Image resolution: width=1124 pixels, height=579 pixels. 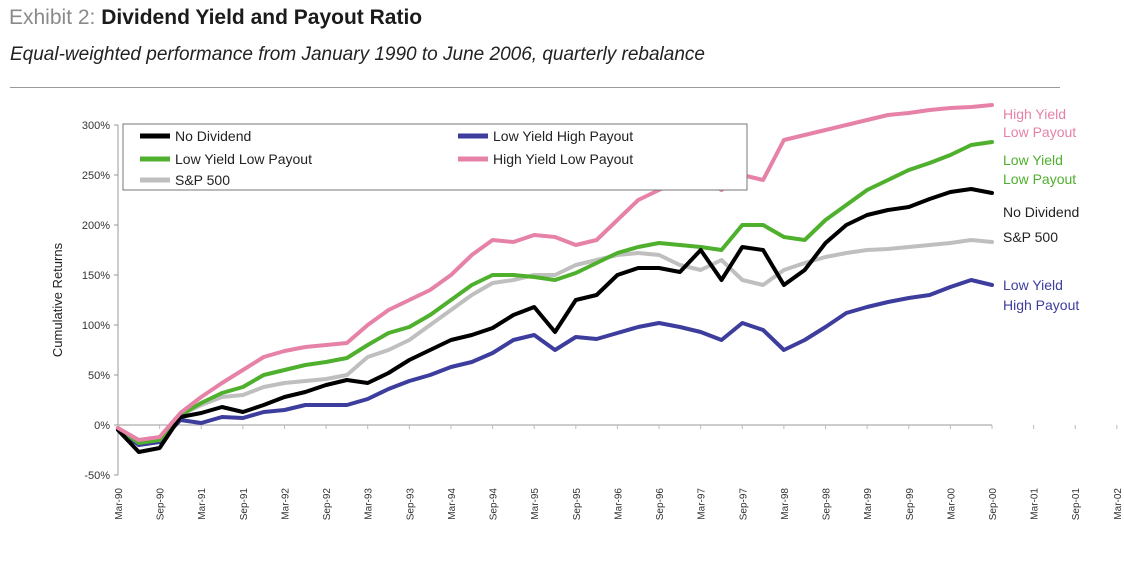 What do you see at coordinates (161, 504) in the screenshot?
I see `x-tick-label: Sep-90` at bounding box center [161, 504].